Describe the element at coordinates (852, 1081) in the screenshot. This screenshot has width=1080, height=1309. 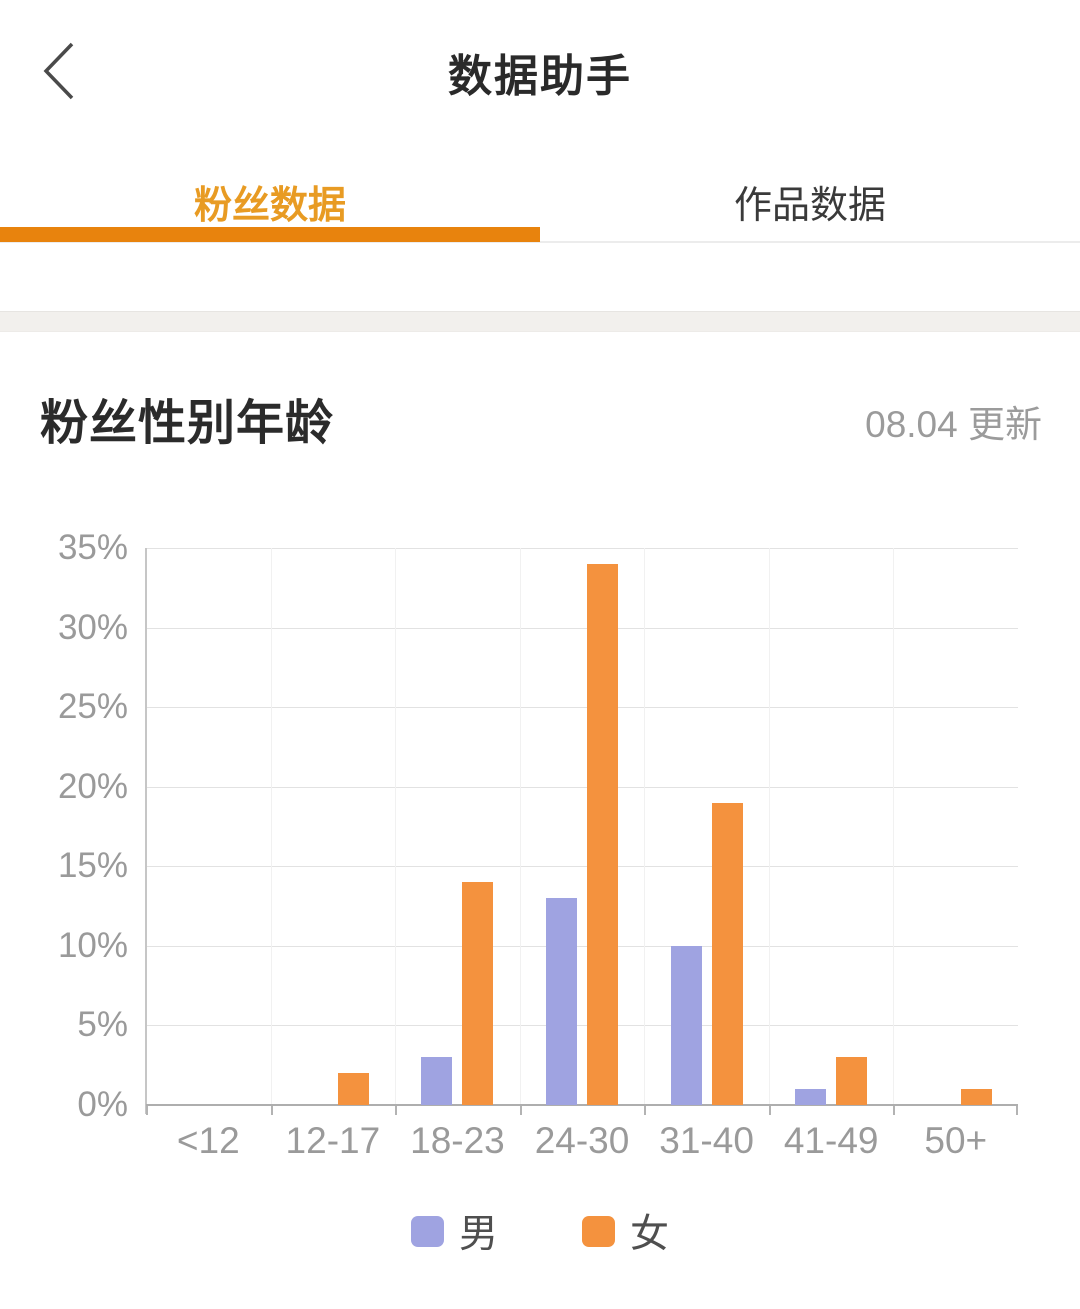
I see `bar-女-41-49` at that location.